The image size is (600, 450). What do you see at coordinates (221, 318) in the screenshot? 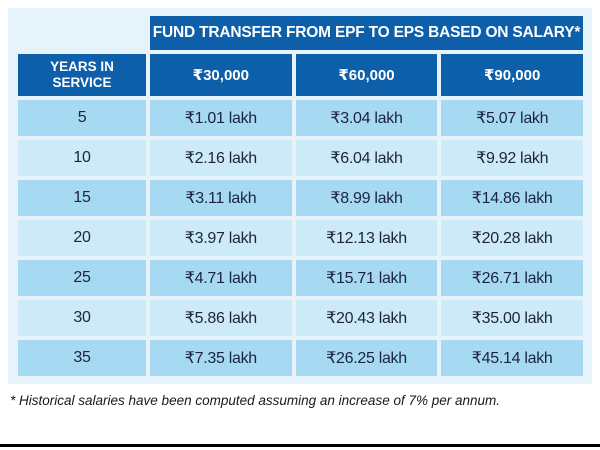
I see `value-cell: ₹5.86 lakh` at bounding box center [221, 318].